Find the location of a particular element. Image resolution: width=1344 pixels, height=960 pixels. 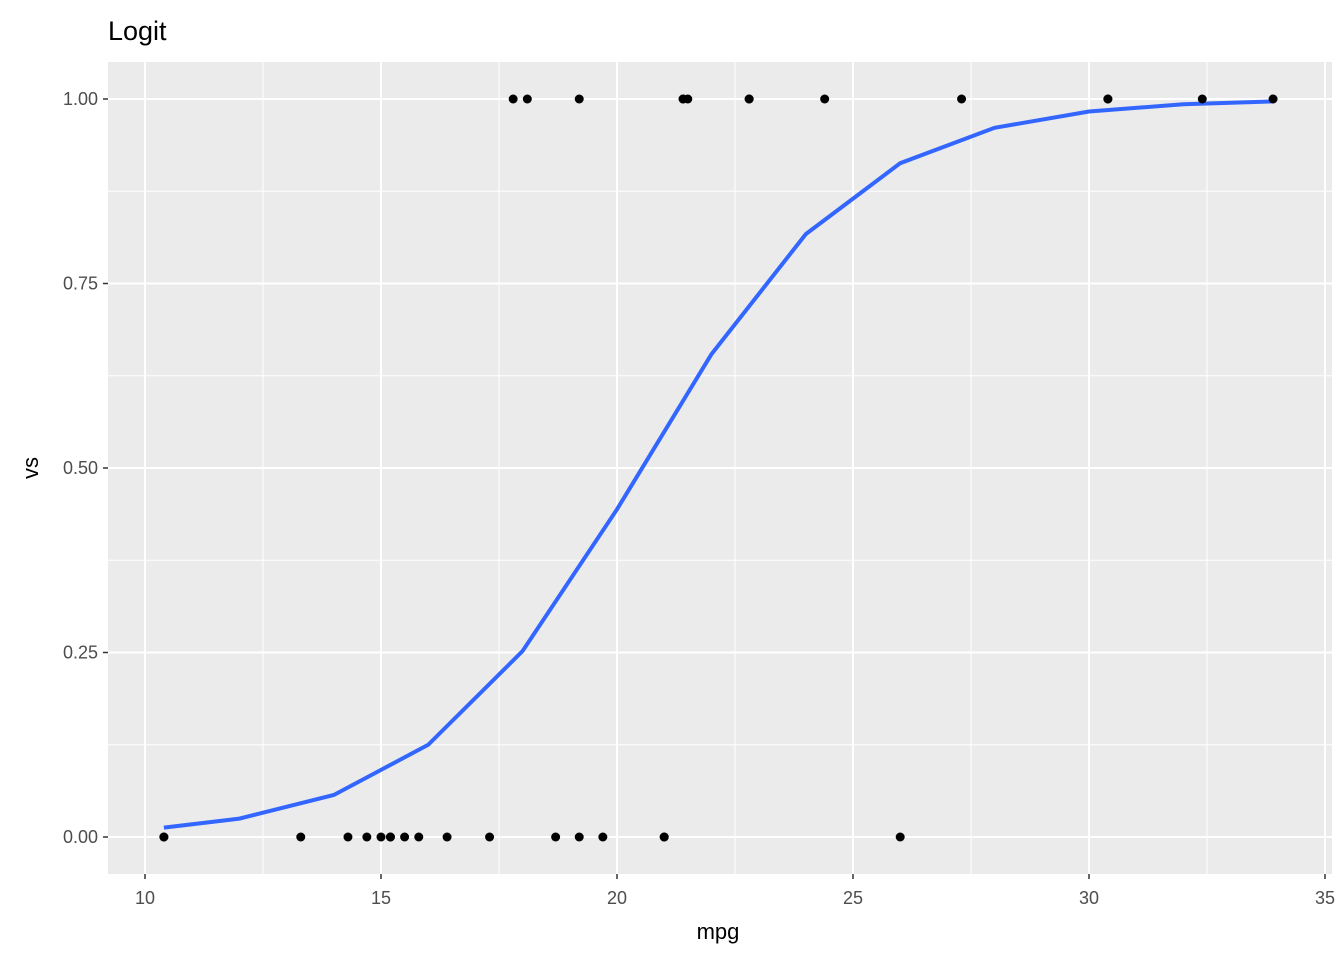

y-tick-label: 0.75 is located at coordinates (80, 284).